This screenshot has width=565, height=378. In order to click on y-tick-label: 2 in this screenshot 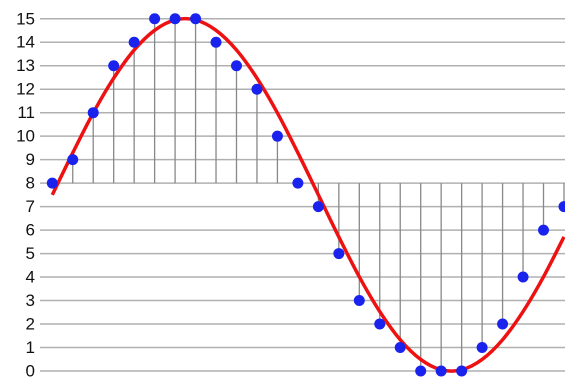, I will do `click(30, 323)`.